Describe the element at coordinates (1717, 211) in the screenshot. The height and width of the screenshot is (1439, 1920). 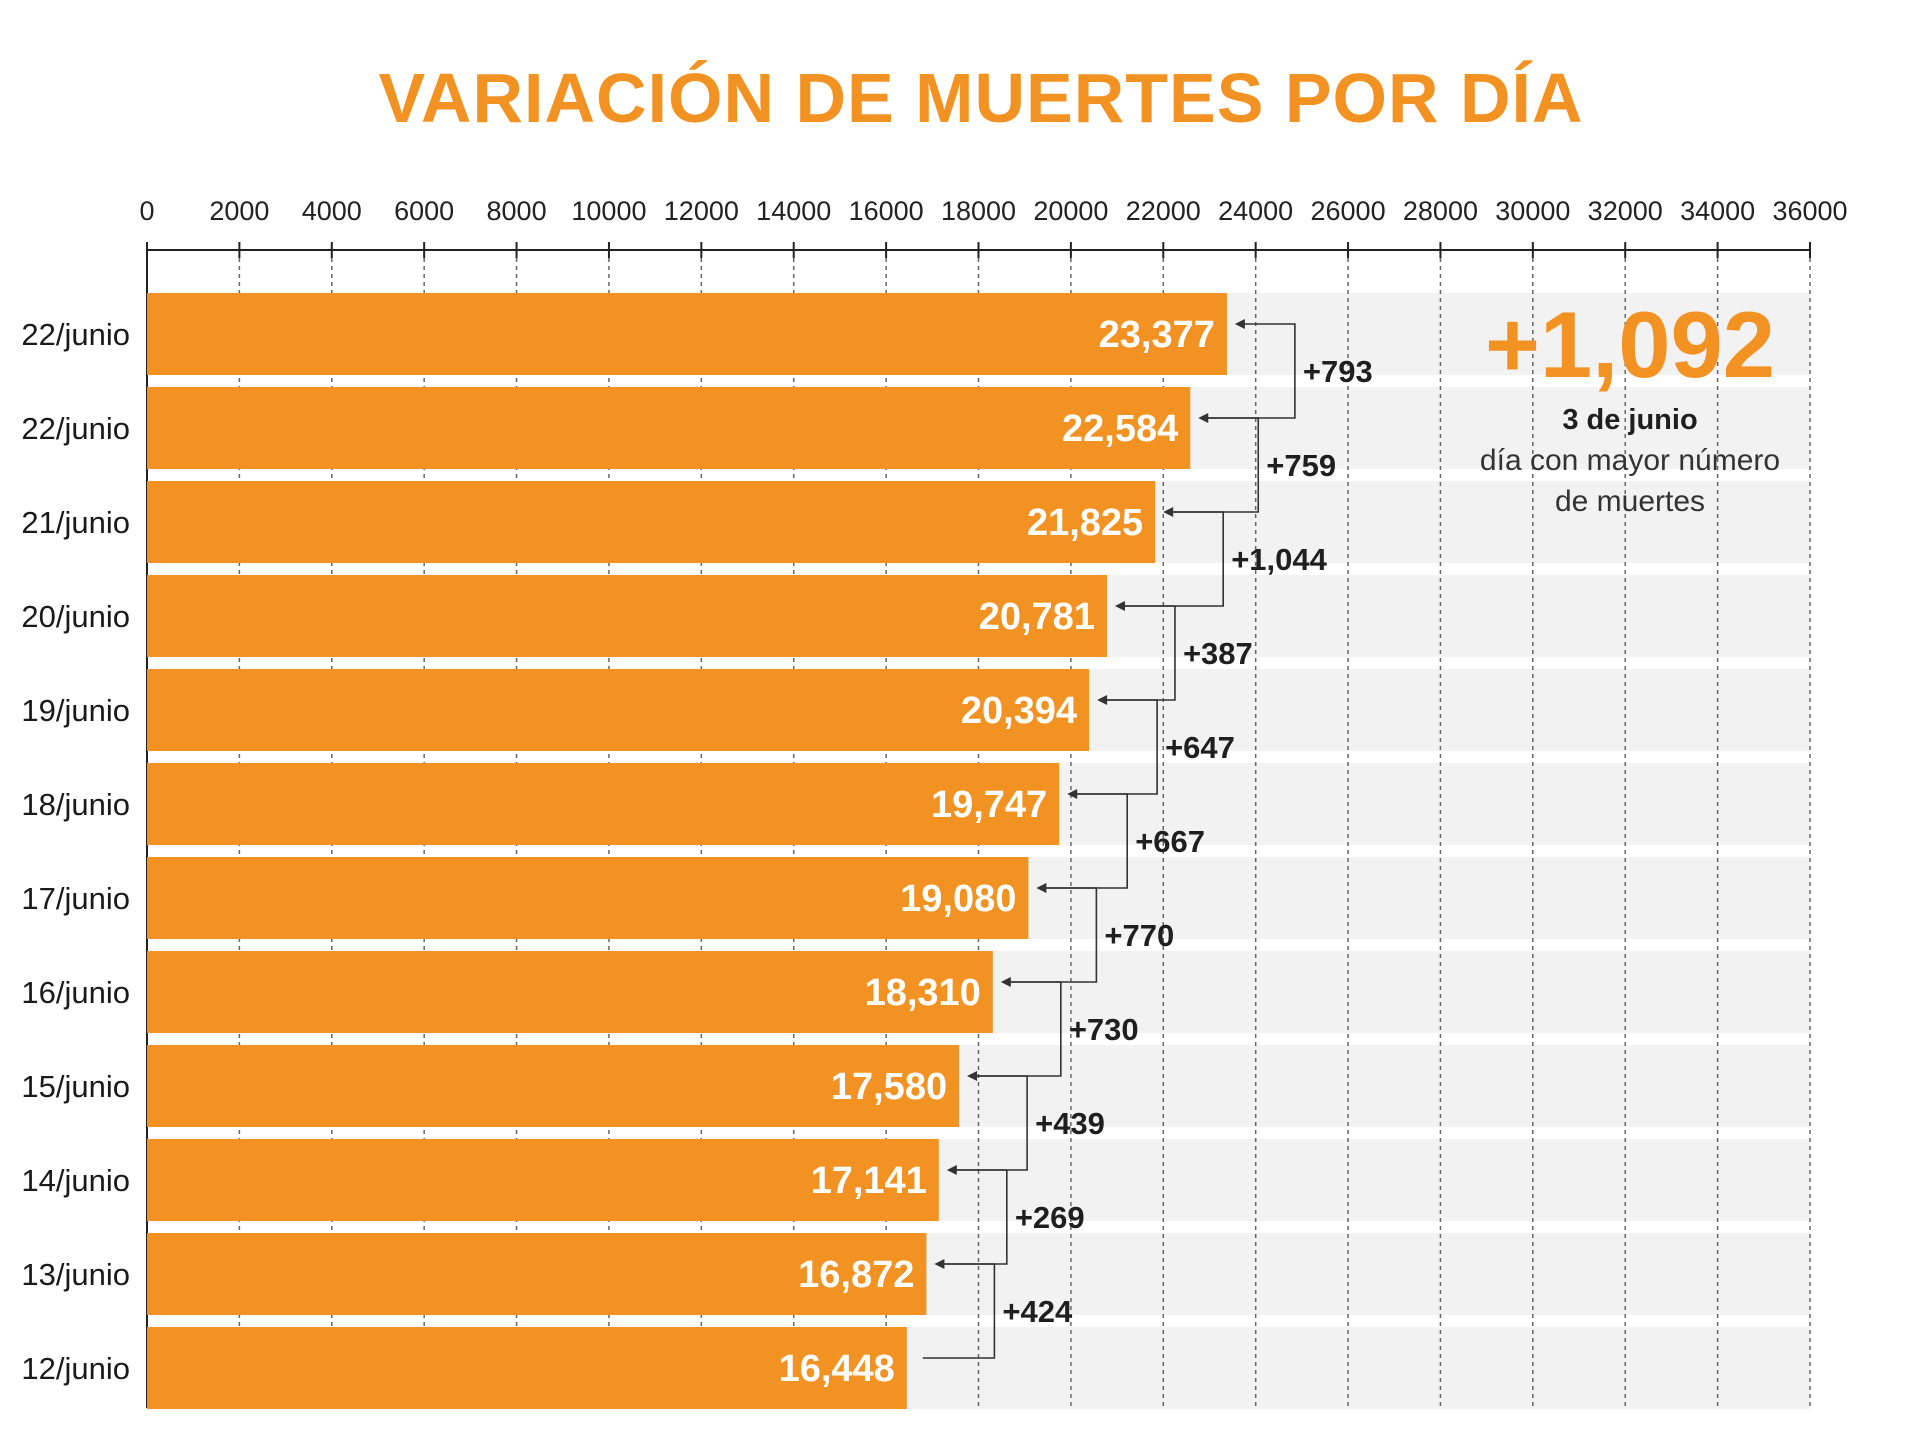
I see `x-tick-label: 34000` at that location.